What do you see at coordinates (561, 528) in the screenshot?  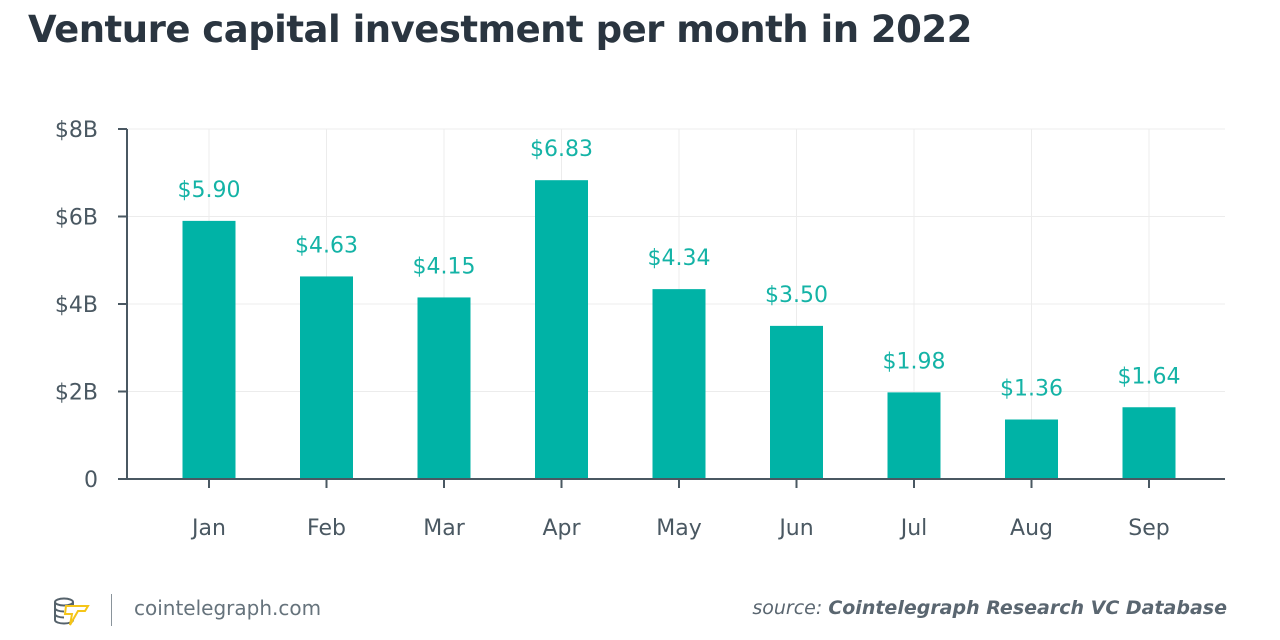 I see `x-tick-label: Apr` at bounding box center [561, 528].